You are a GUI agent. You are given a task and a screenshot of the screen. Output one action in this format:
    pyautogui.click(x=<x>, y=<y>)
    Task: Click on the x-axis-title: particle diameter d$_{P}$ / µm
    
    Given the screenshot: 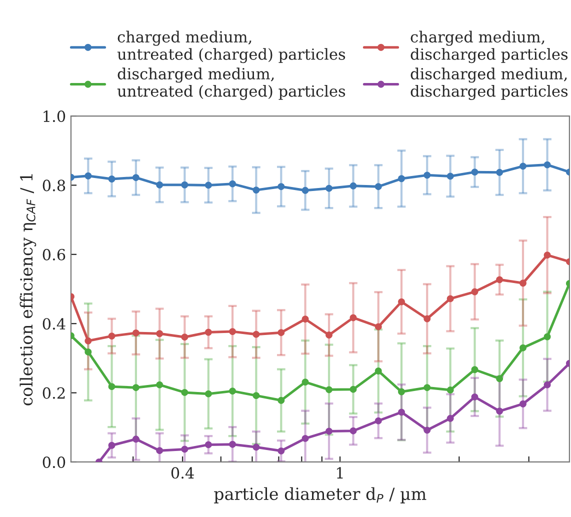 What is the action you would take?
    pyautogui.click(x=320, y=495)
    